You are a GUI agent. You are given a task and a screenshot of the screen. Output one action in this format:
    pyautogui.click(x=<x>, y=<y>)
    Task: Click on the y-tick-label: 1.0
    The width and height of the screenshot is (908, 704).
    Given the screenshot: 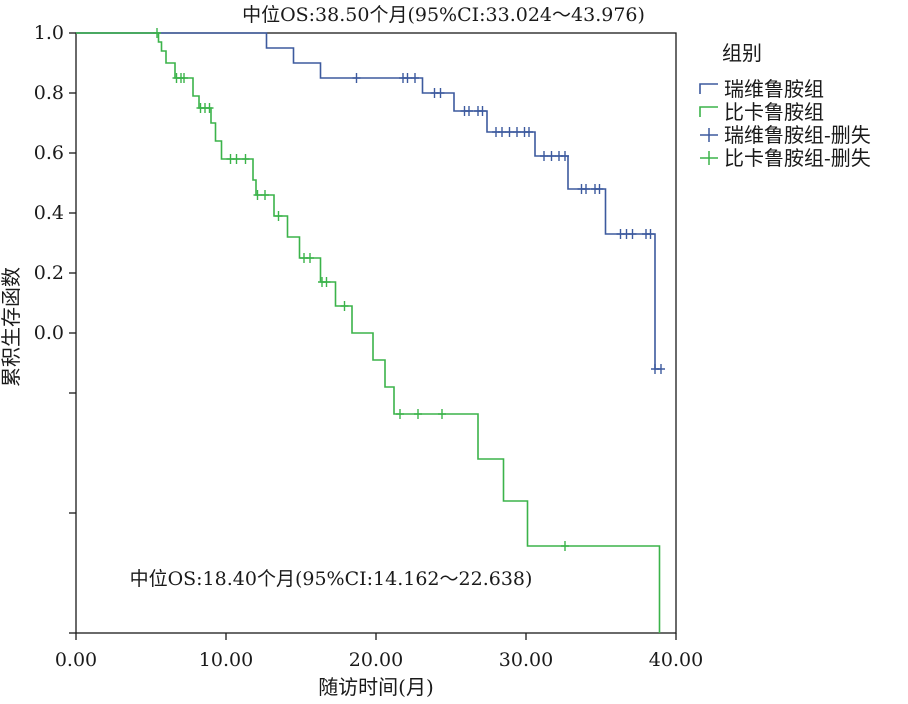 What is the action you would take?
    pyautogui.click(x=49, y=33)
    